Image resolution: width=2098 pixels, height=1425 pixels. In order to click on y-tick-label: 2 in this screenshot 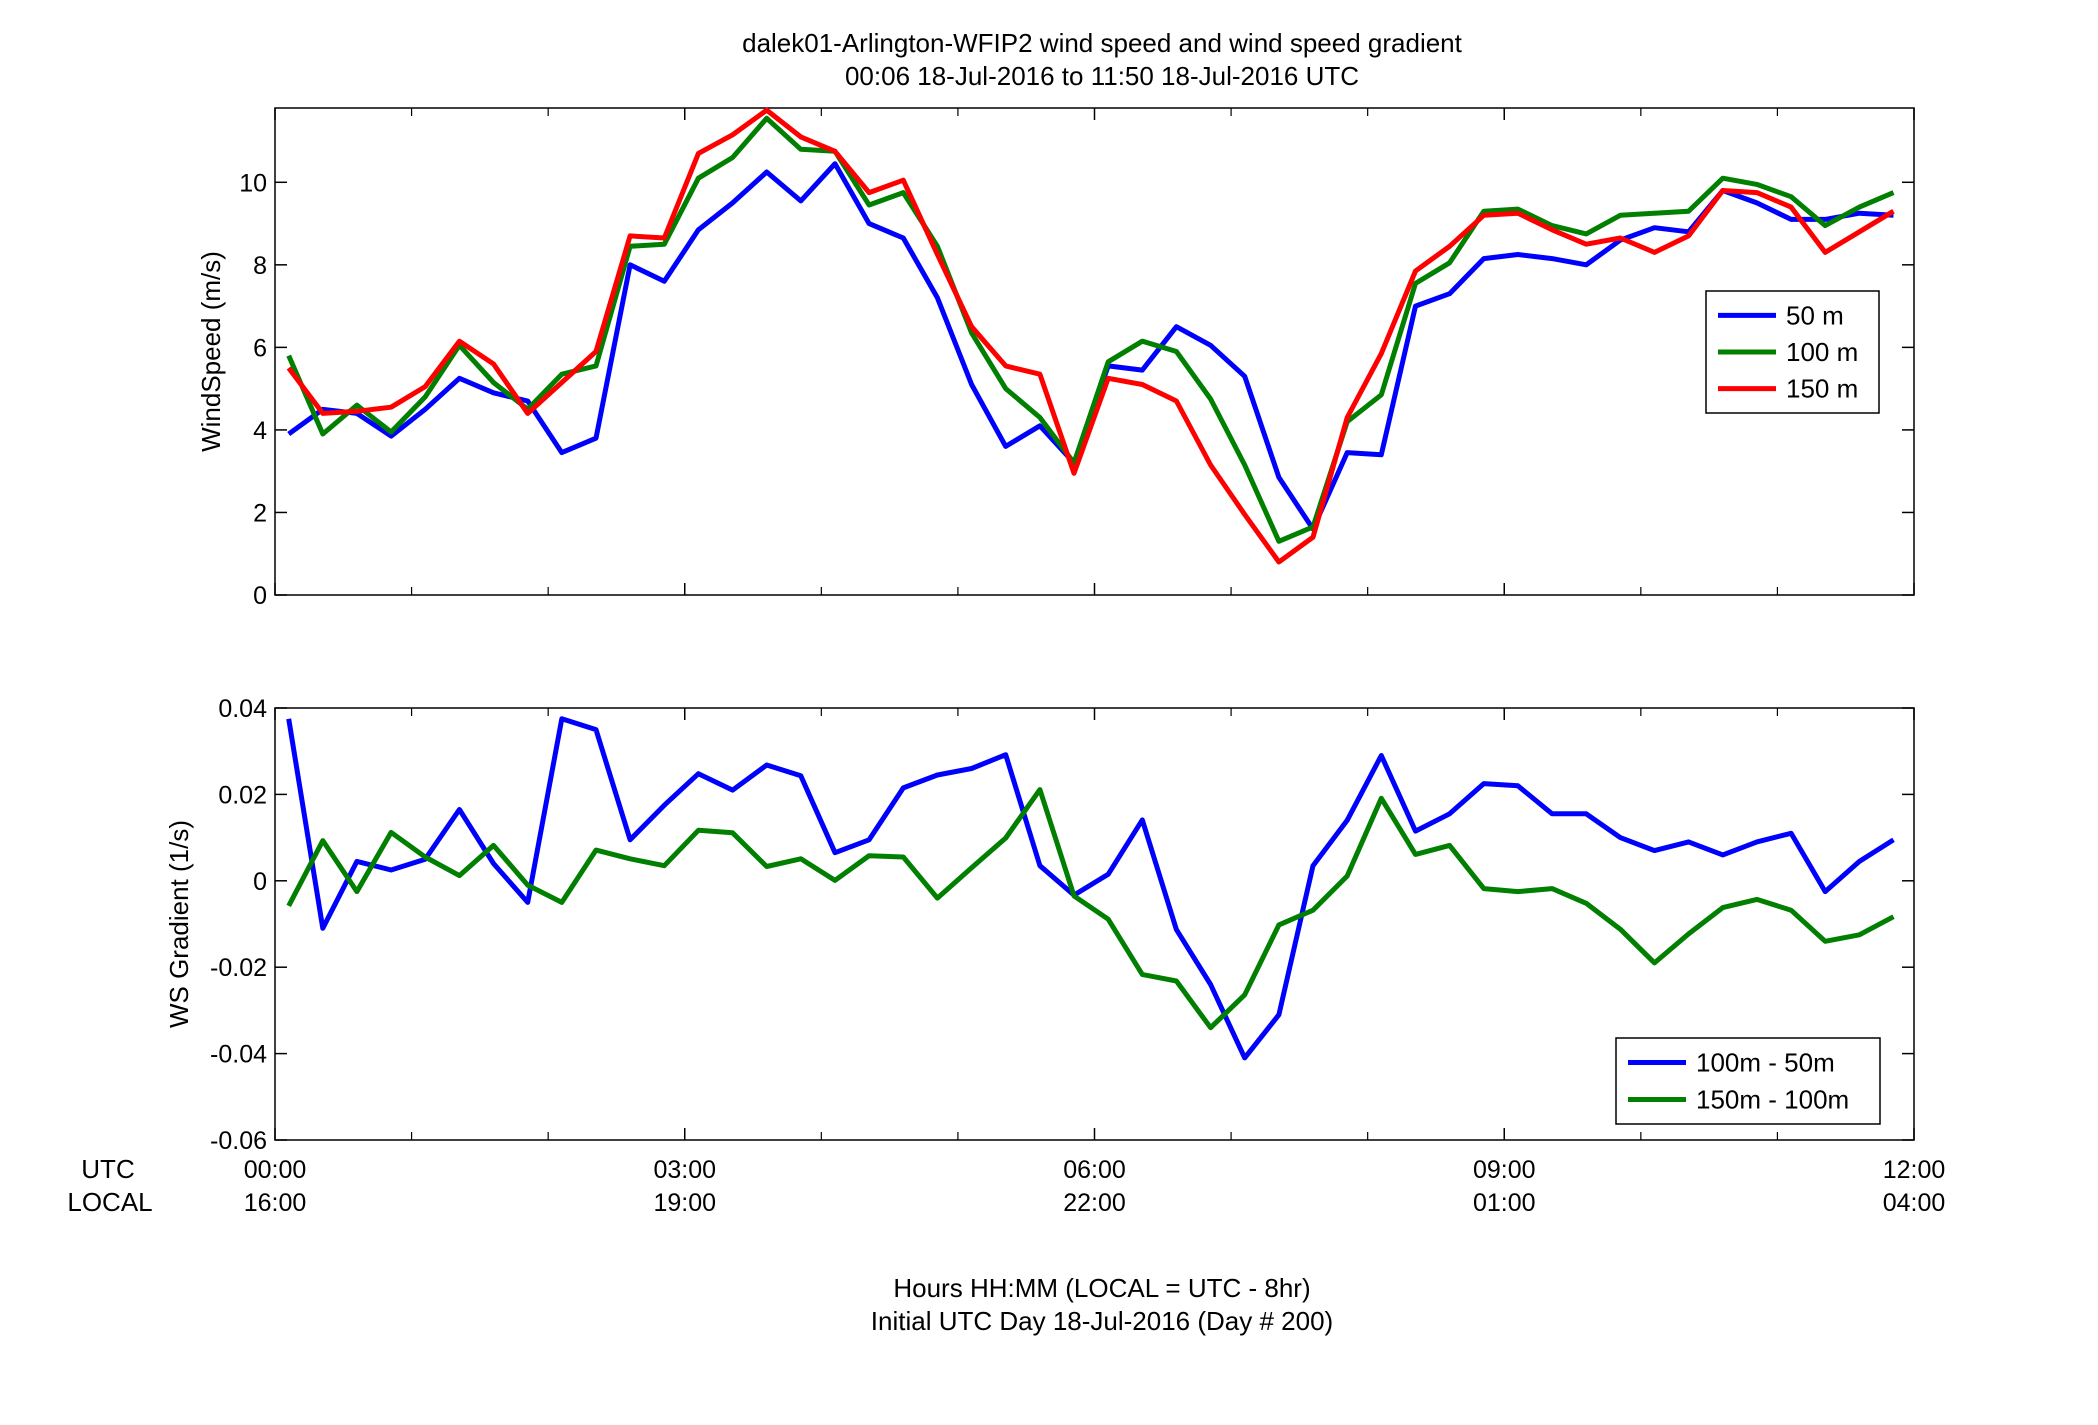, I will do `click(260, 513)`.